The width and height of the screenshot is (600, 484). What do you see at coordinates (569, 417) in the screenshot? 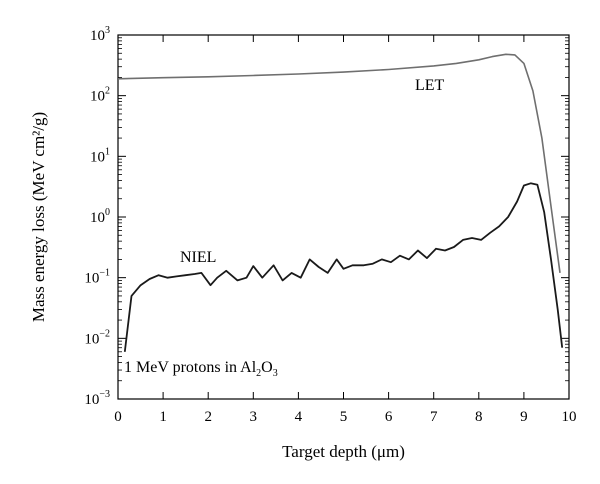
I see `x-tick-label: 10` at bounding box center [569, 417].